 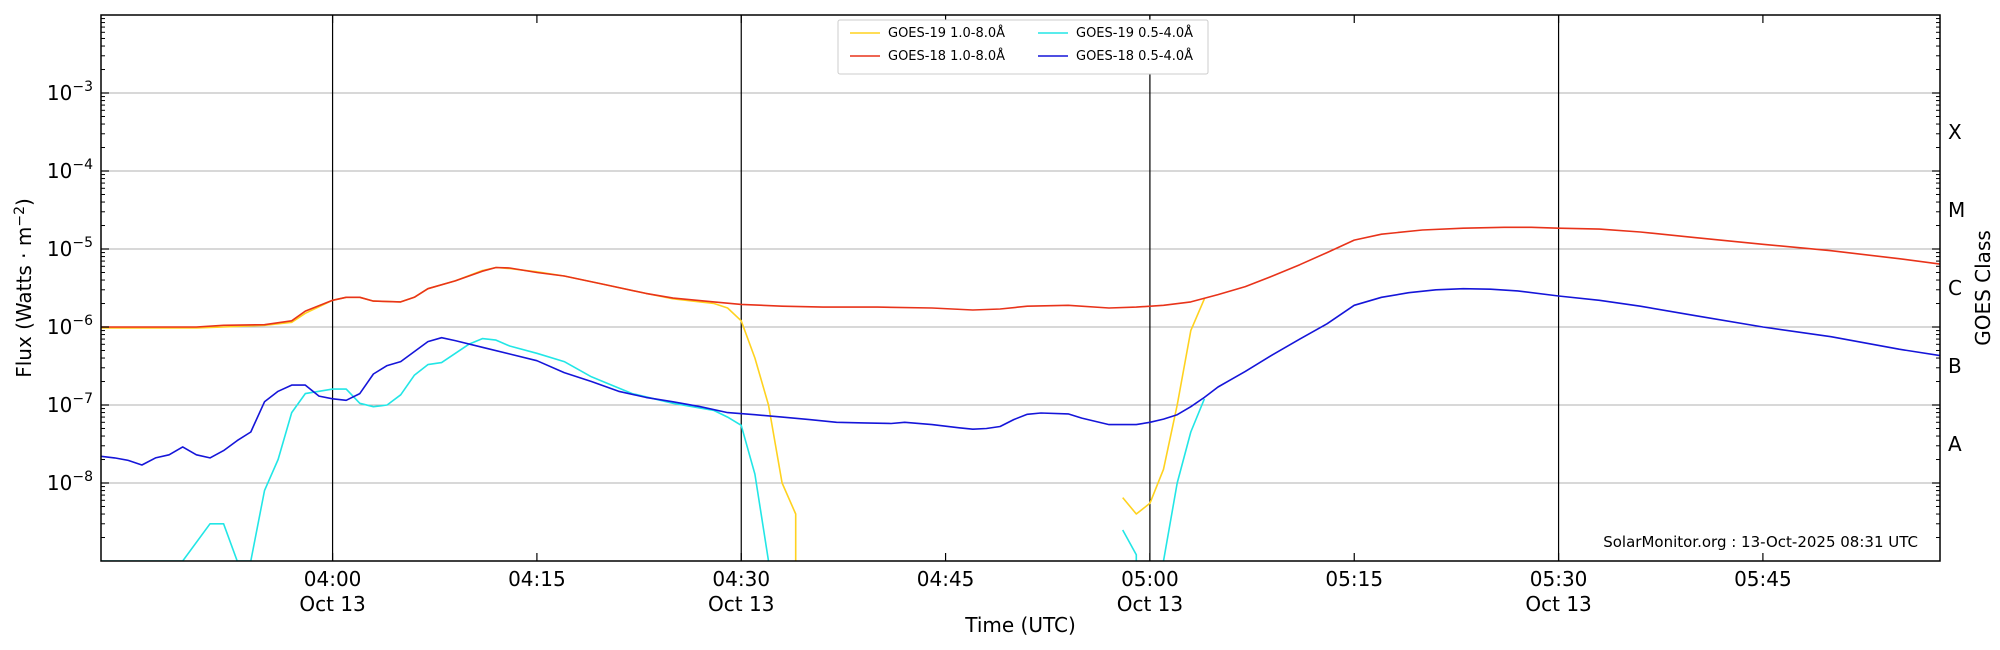 I want to click on x-tick-label: 04:30, so click(x=741, y=579).